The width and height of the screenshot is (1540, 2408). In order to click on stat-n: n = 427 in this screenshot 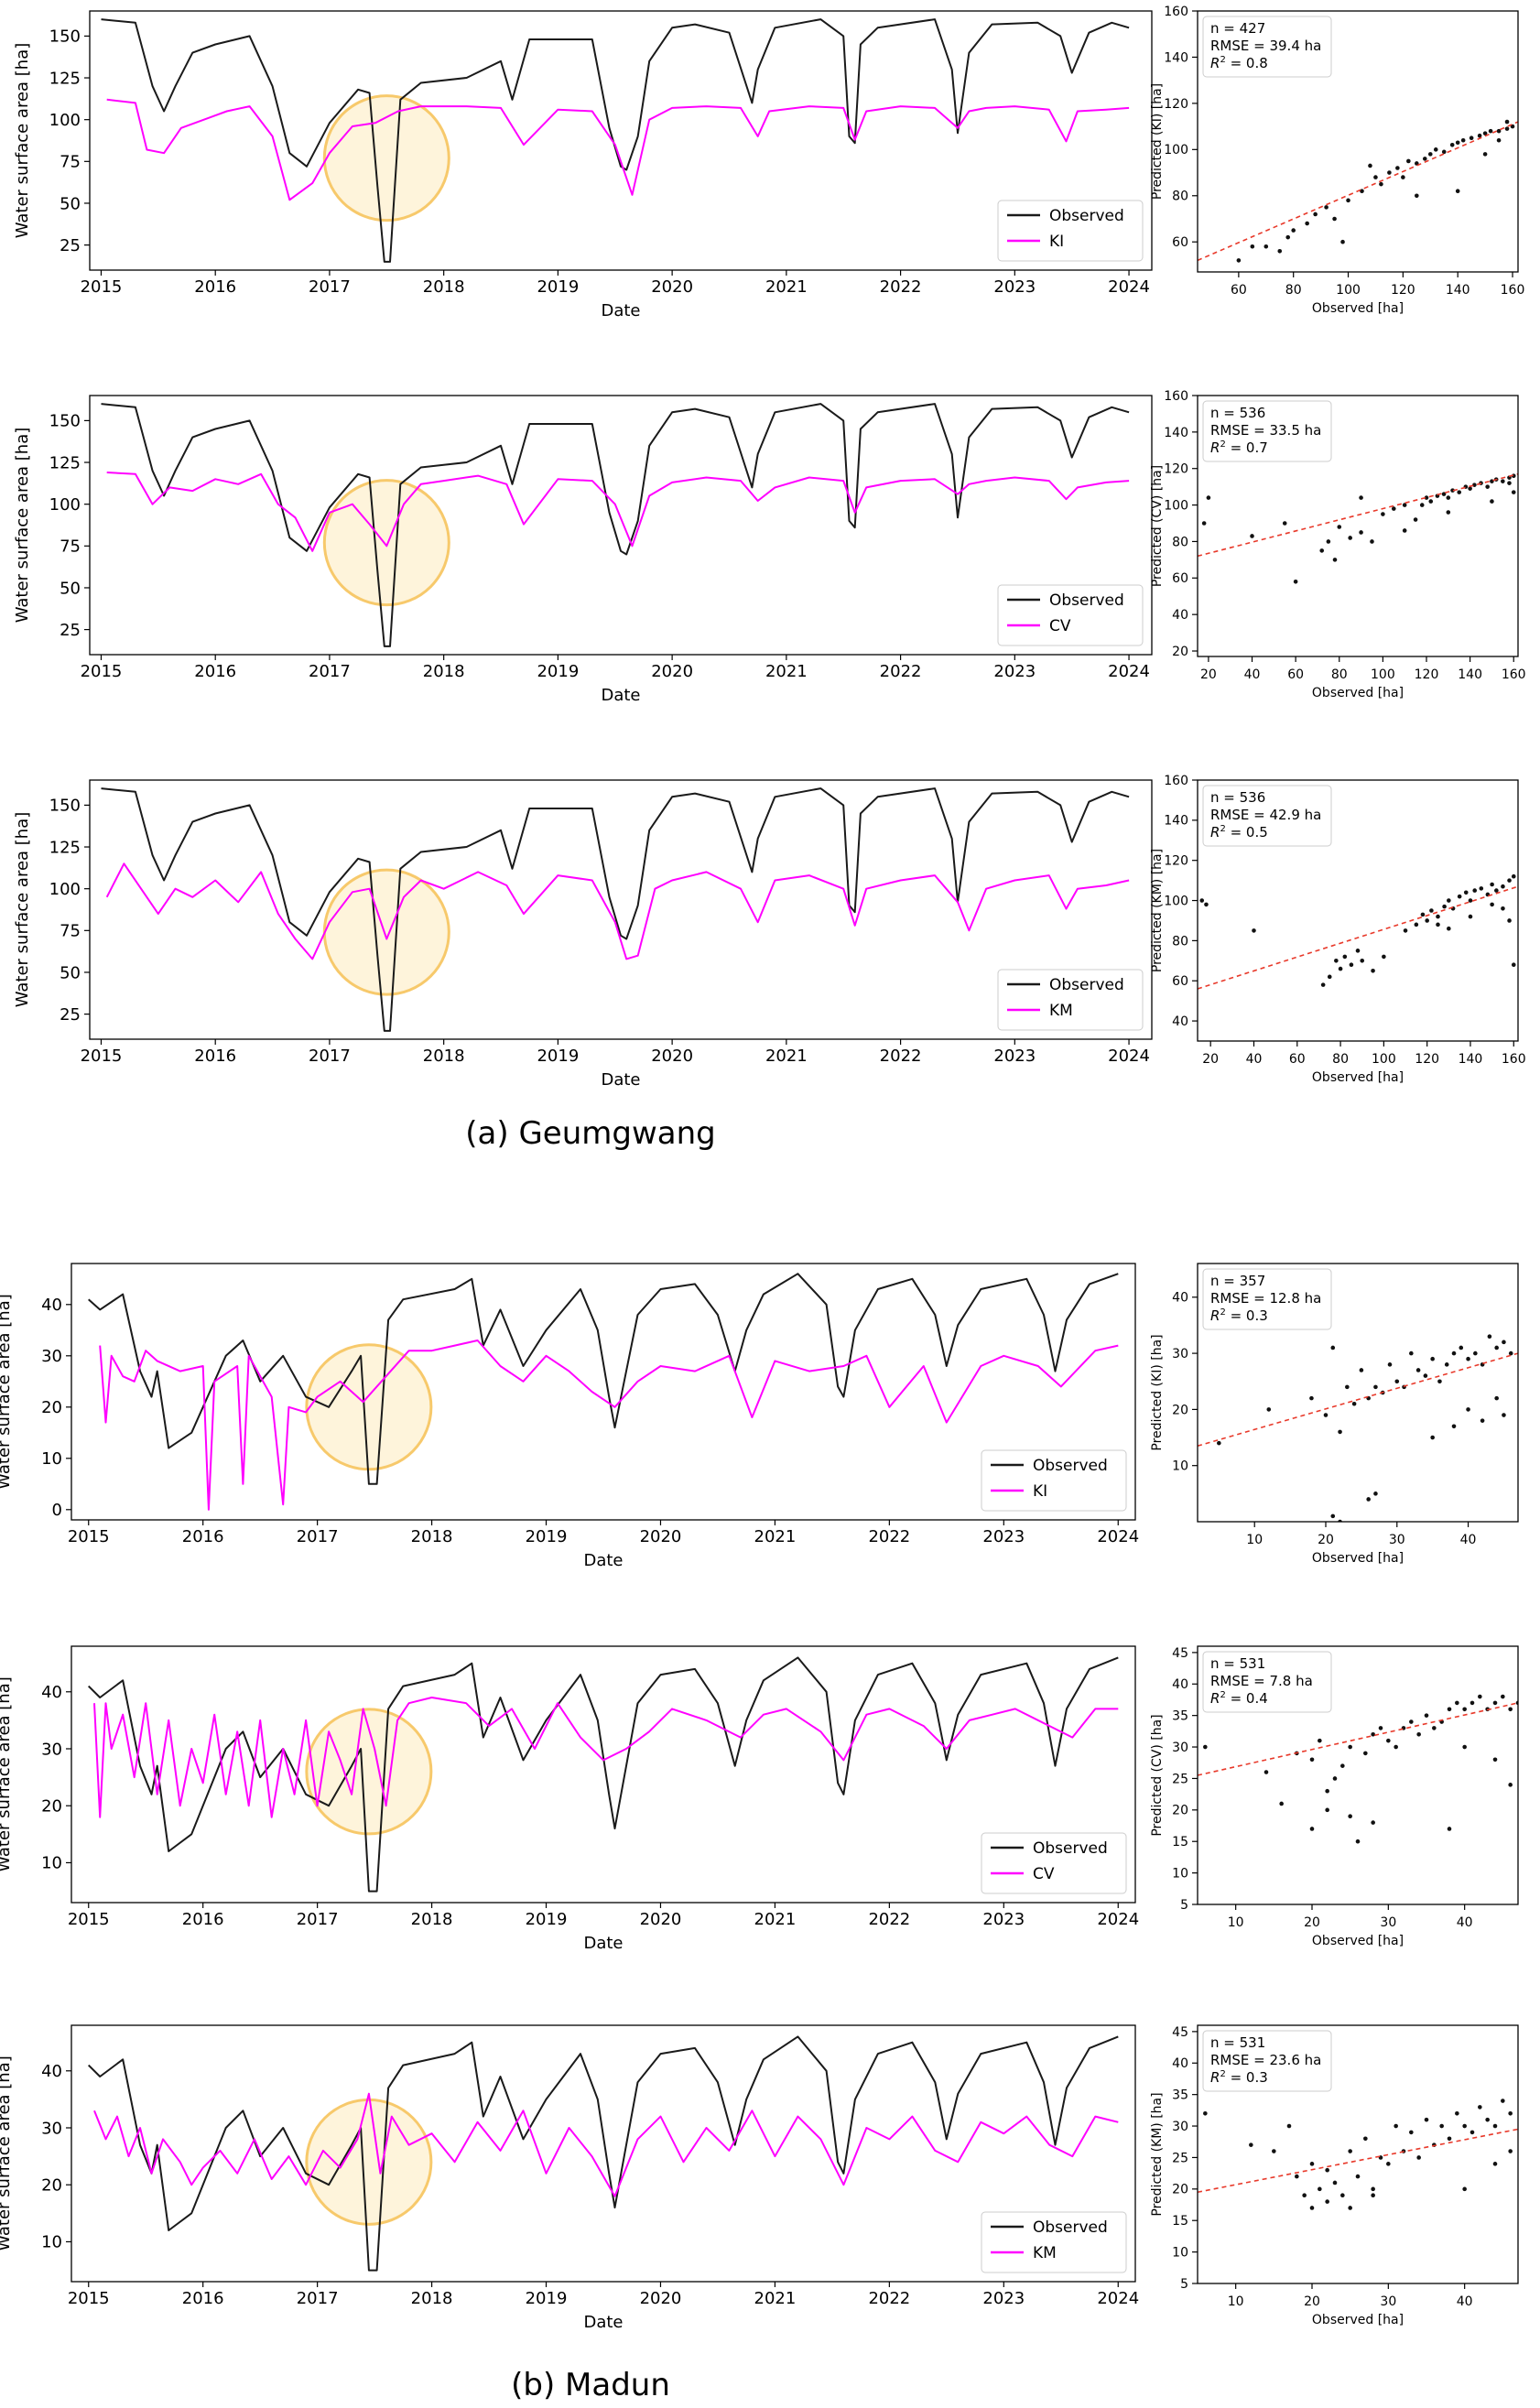, I will do `click(1237, 28)`.